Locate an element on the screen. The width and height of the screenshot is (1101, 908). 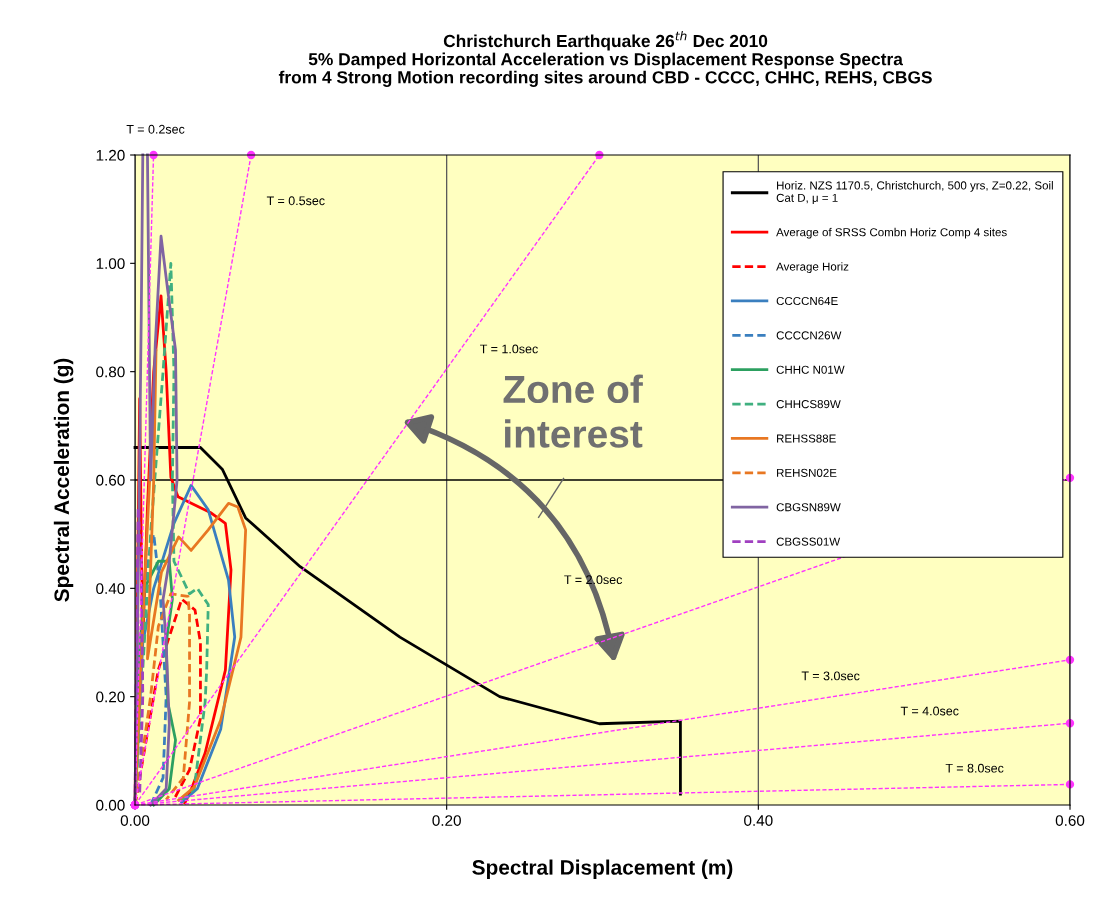
annotation: Zone of interest is located at coordinates (573, 411).